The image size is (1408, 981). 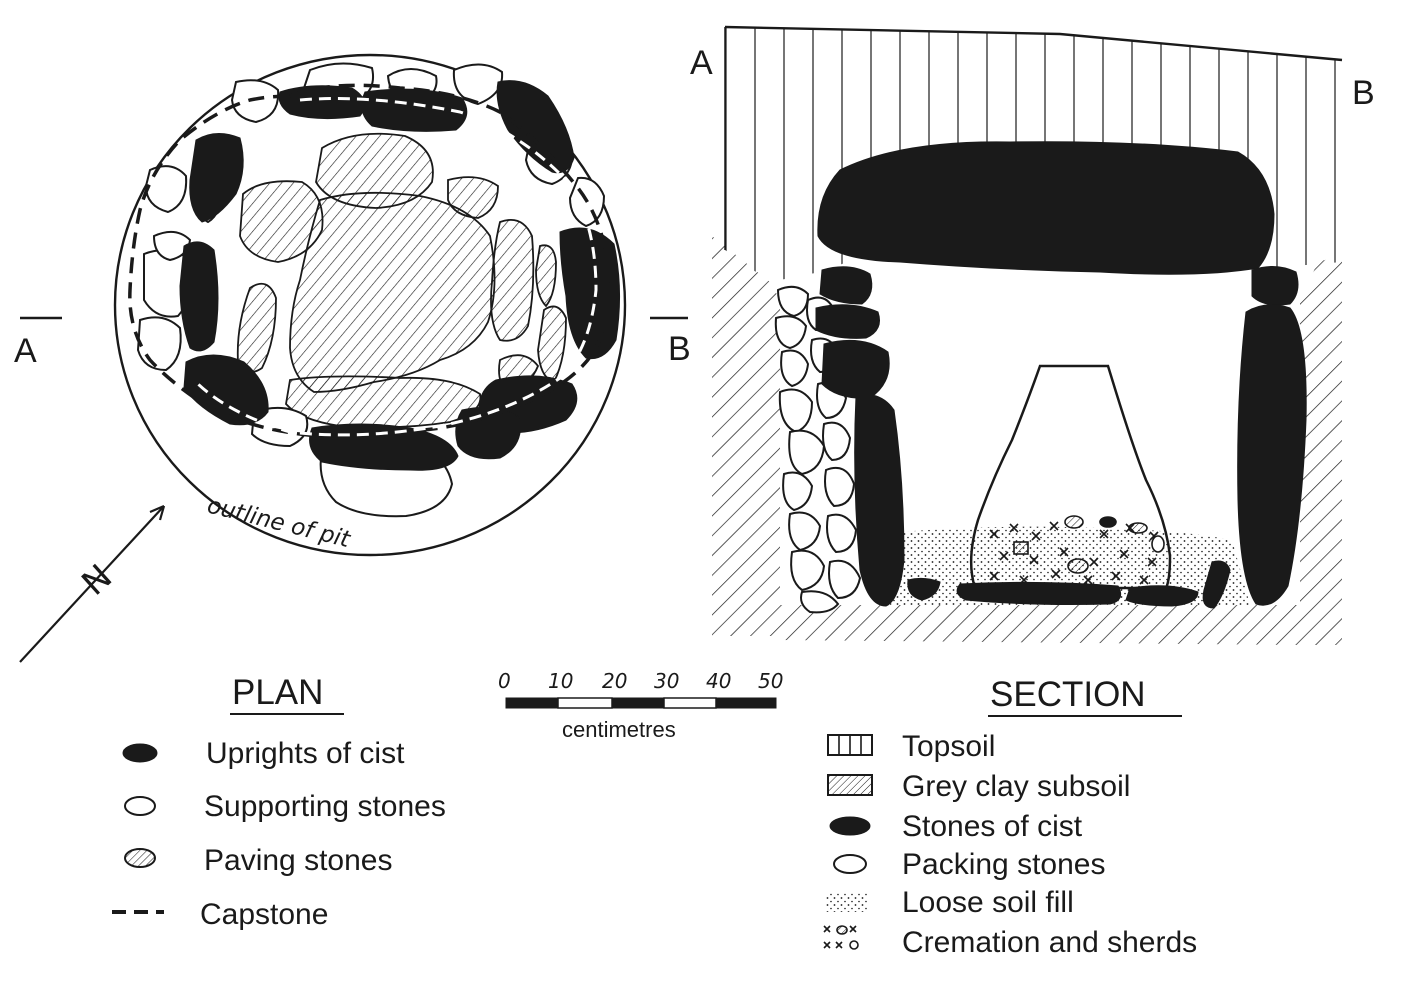 I want to click on cross-marks-icon, so click(x=841, y=937).